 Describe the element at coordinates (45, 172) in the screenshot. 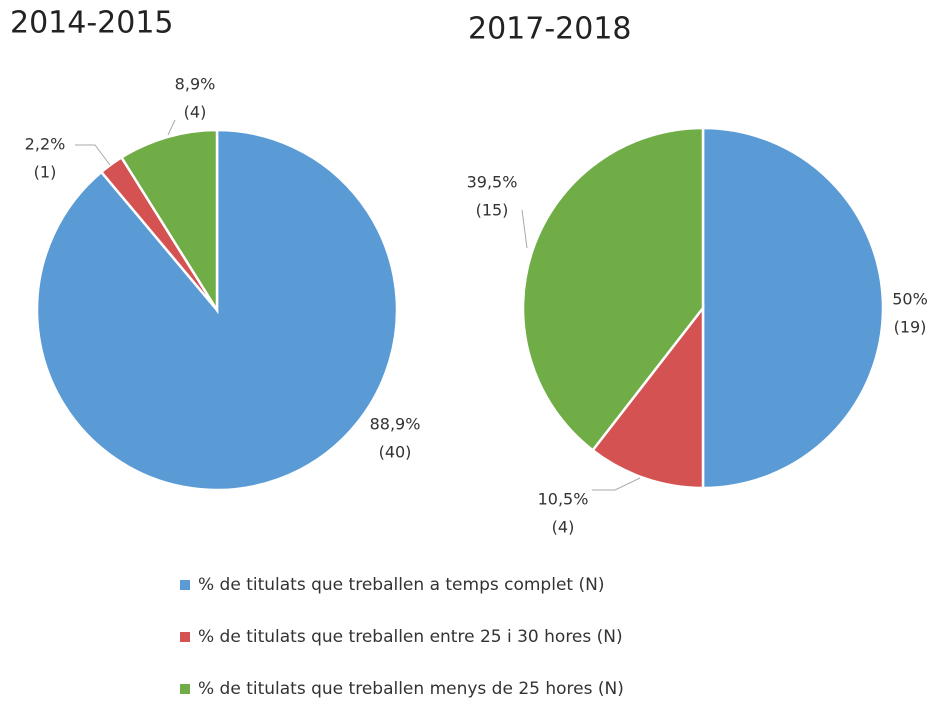

I see `count-label: (1)` at that location.